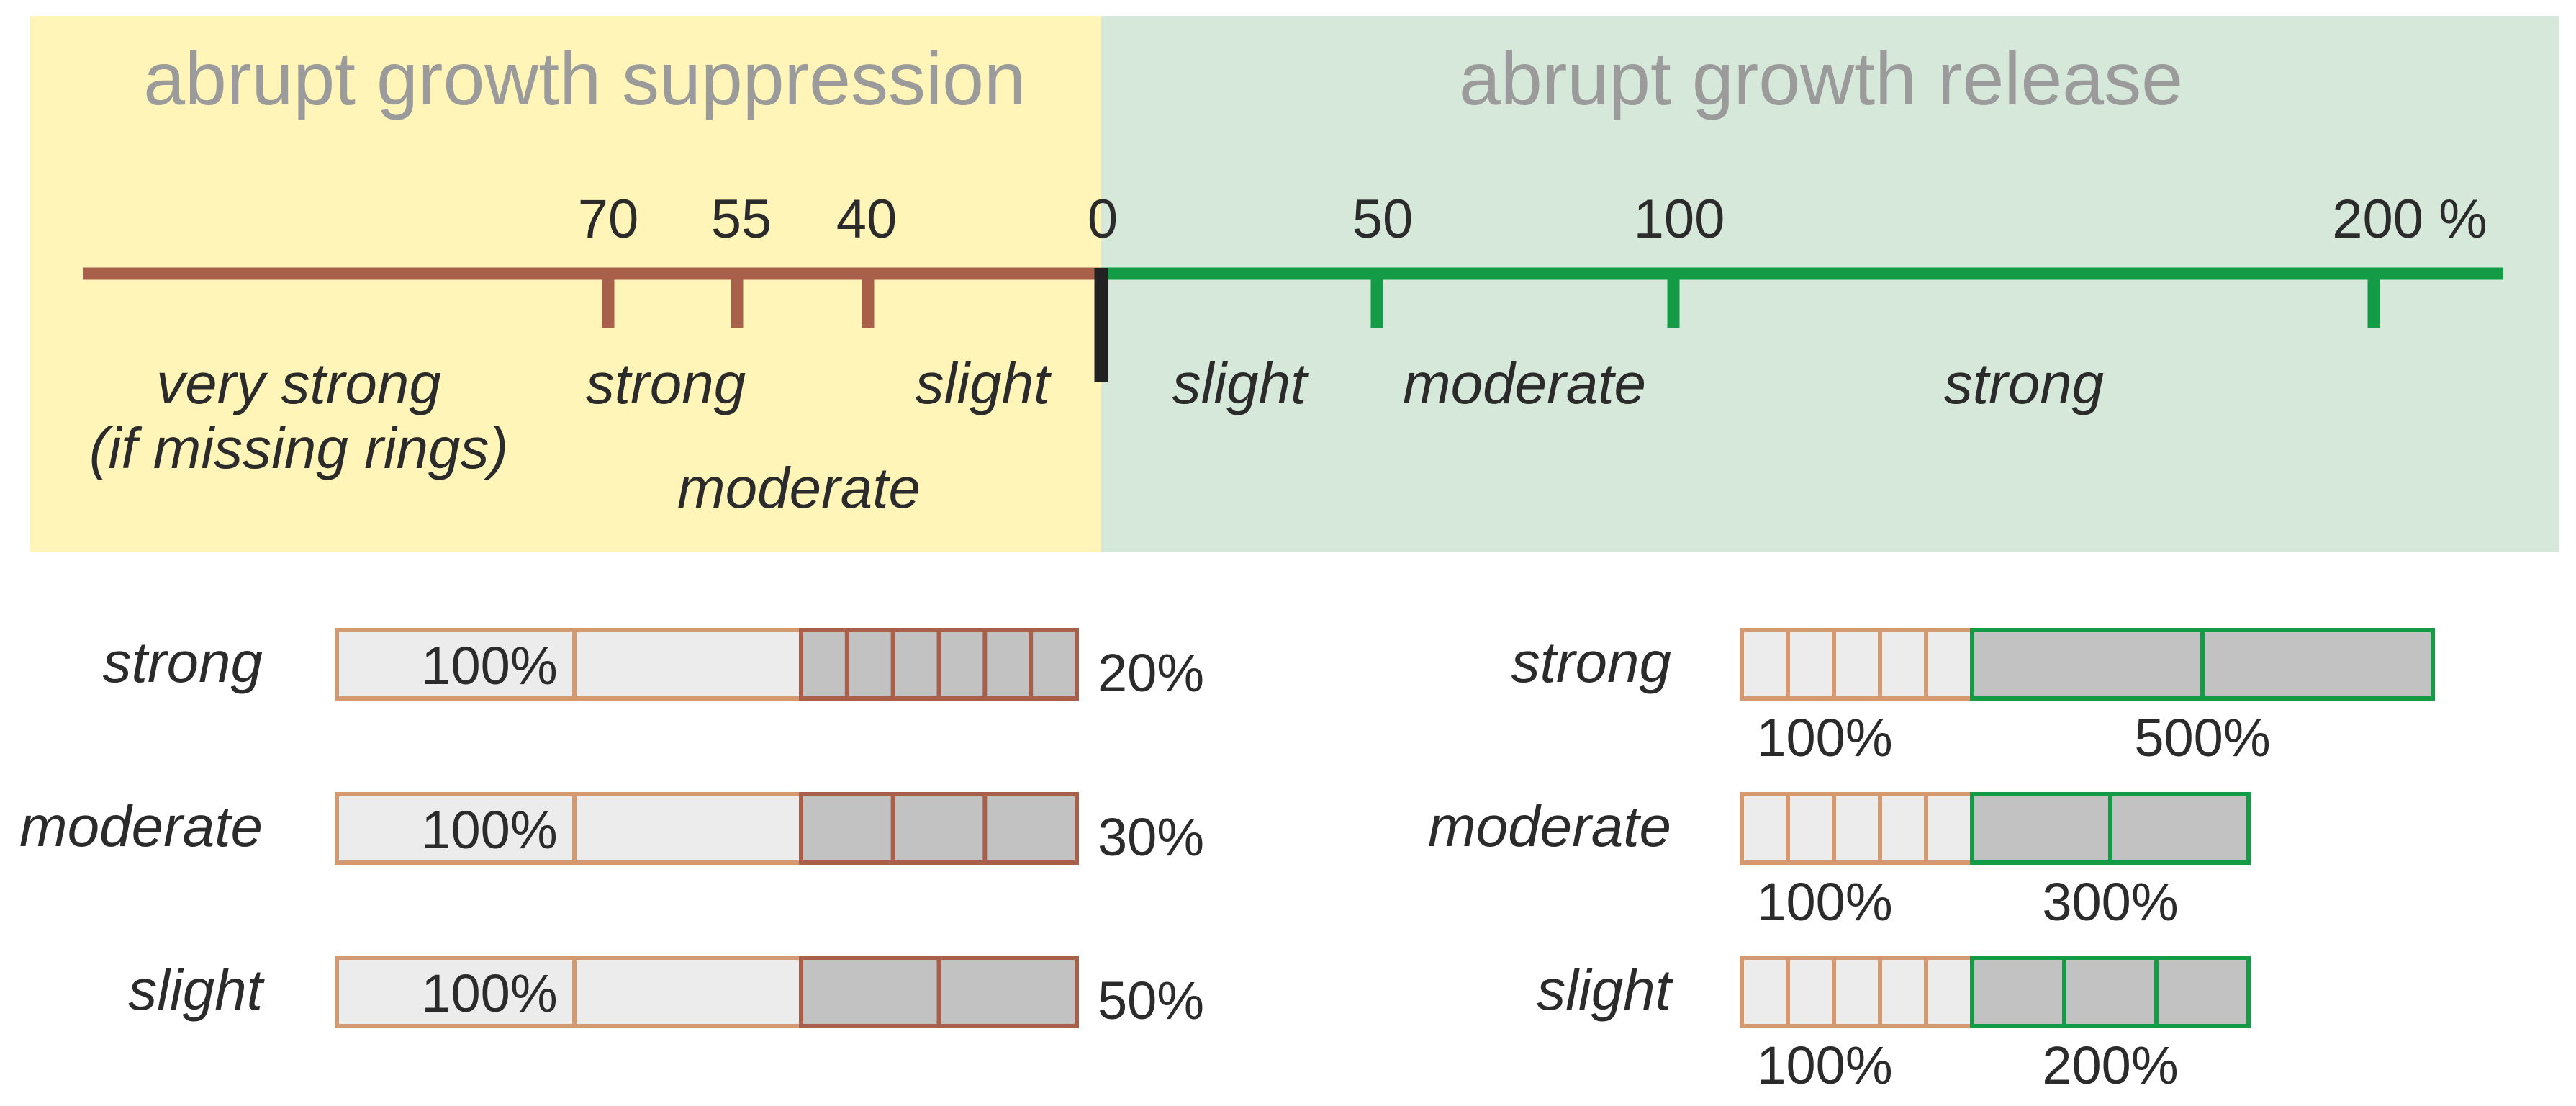 Image resolution: width=2576 pixels, height=1106 pixels. What do you see at coordinates (666, 383) in the screenshot?
I see `category-suppression-strong: strong` at bounding box center [666, 383].